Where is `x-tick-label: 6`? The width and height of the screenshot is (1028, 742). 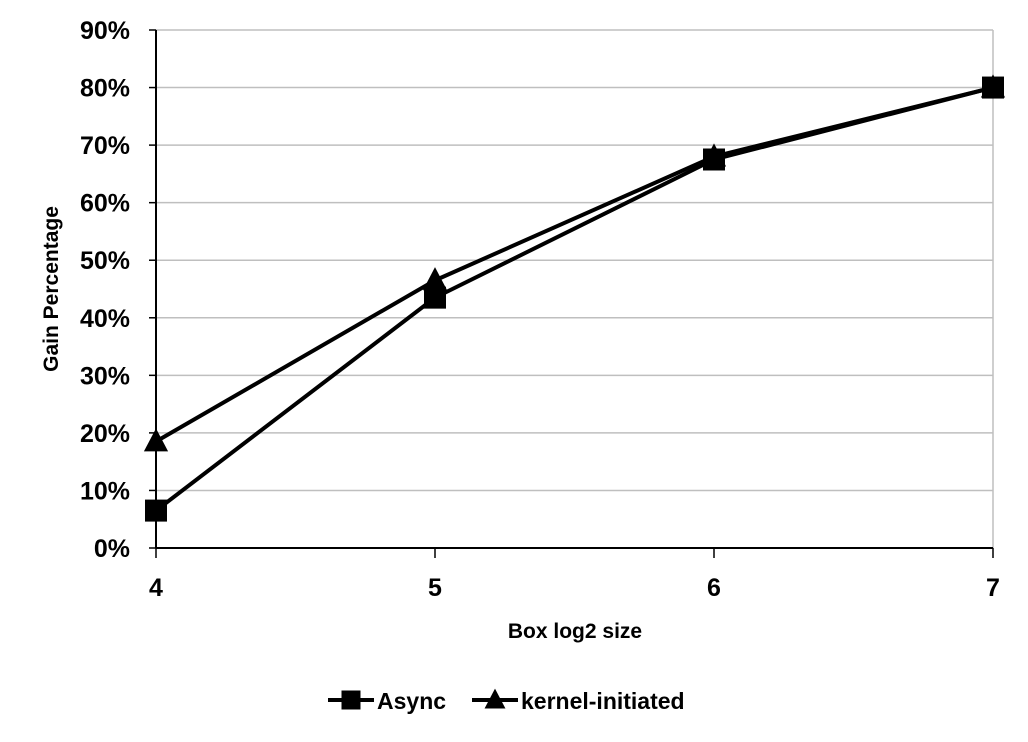 x-tick-label: 6 is located at coordinates (714, 588).